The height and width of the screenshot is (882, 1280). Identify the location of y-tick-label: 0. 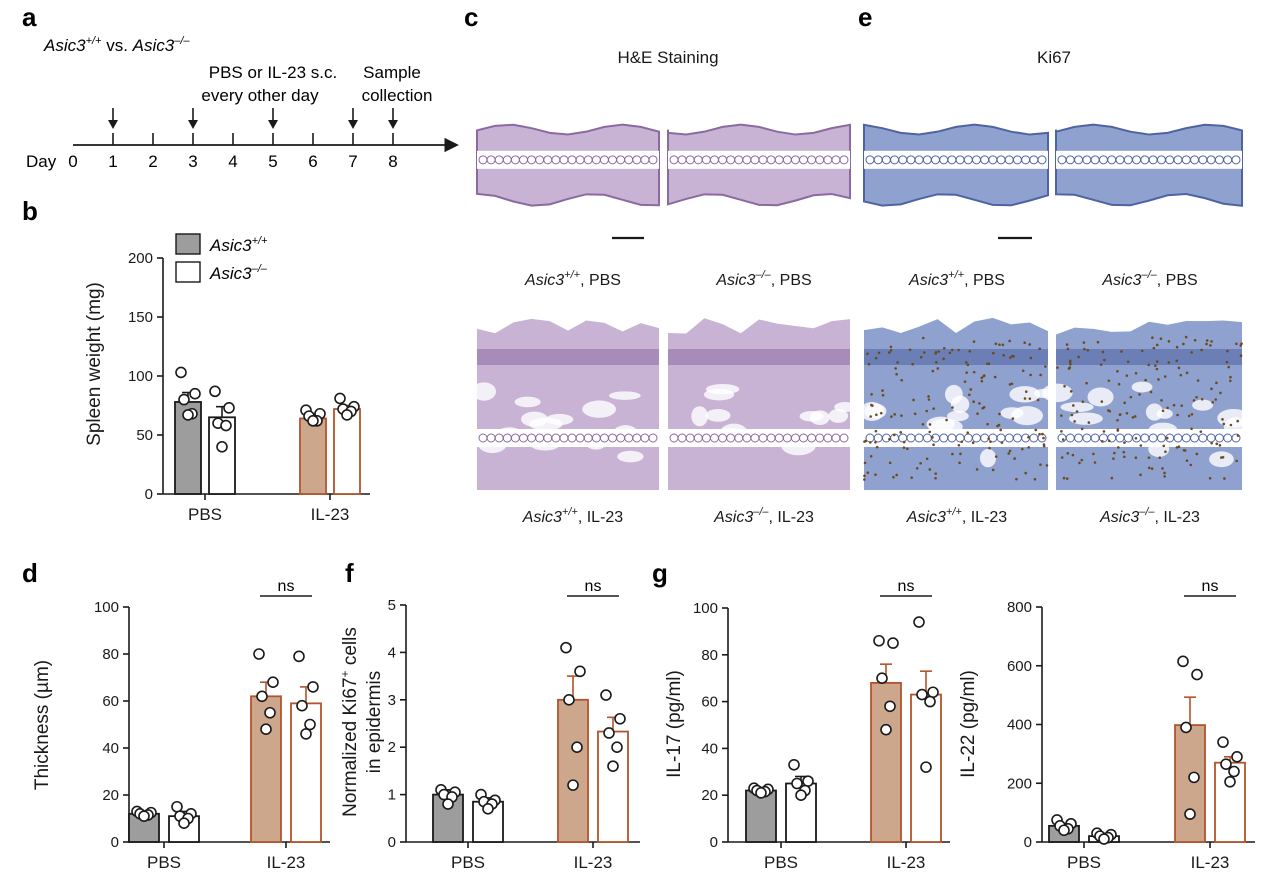
(714, 842).